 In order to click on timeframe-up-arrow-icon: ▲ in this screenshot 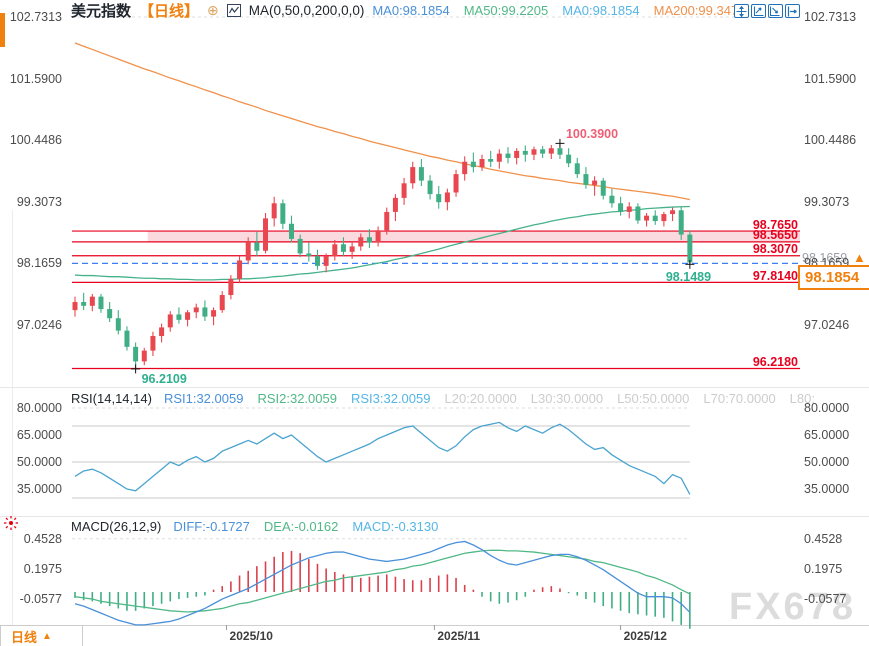, I will do `click(47, 636)`.